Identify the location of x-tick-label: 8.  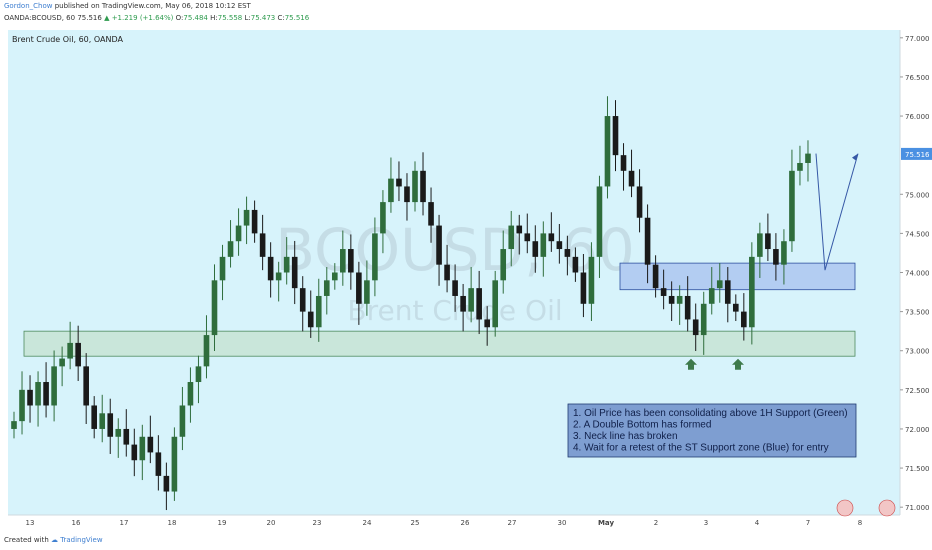
(860, 523).